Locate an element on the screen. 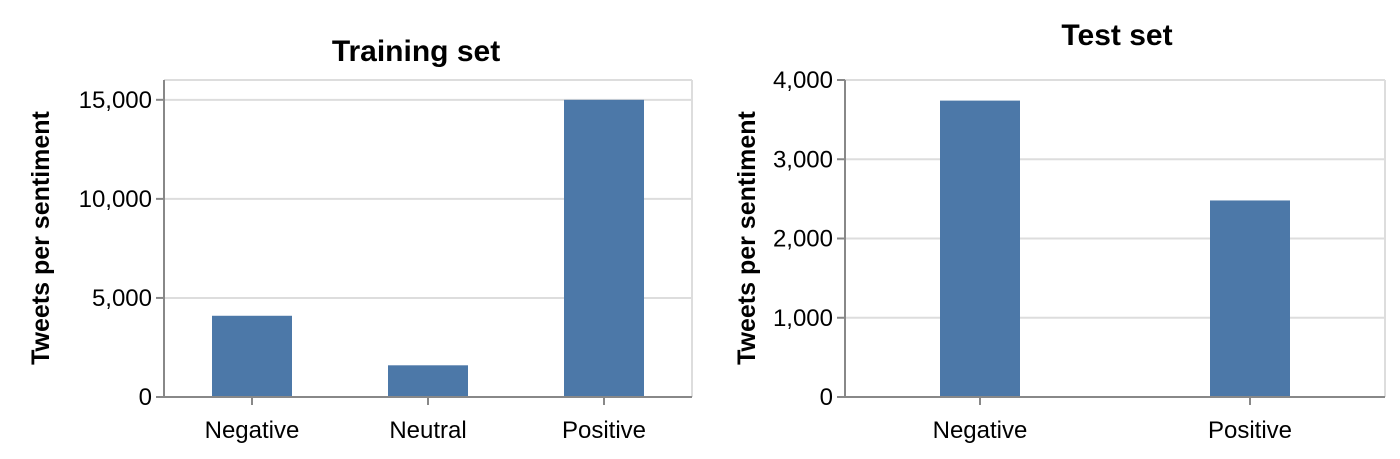 This screenshot has height=459, width=1400. y-tick-label: 10,000 is located at coordinates (115, 199).